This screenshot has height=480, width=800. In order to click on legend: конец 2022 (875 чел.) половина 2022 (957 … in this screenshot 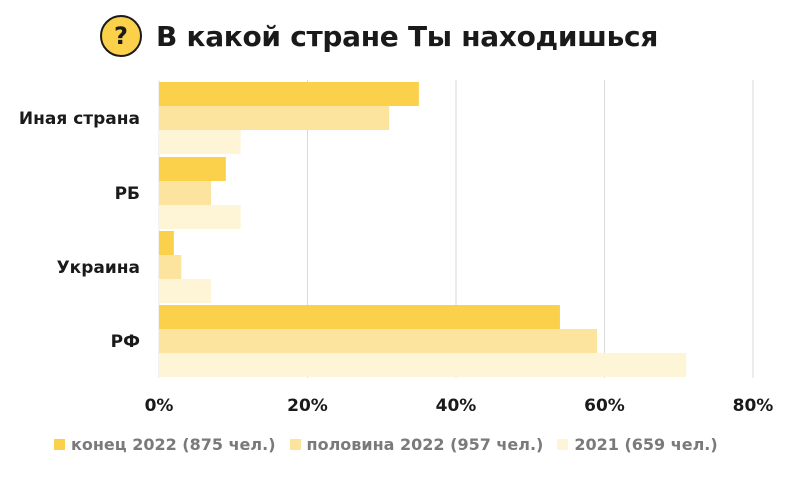, I will do `click(393, 444)`.